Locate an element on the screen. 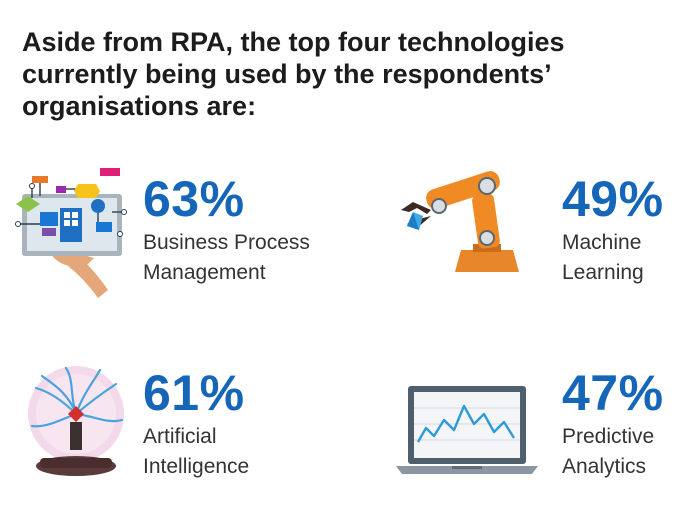 This screenshot has height=511, width=700. stat-label: Artificial Intelligence is located at coordinates (196, 452).